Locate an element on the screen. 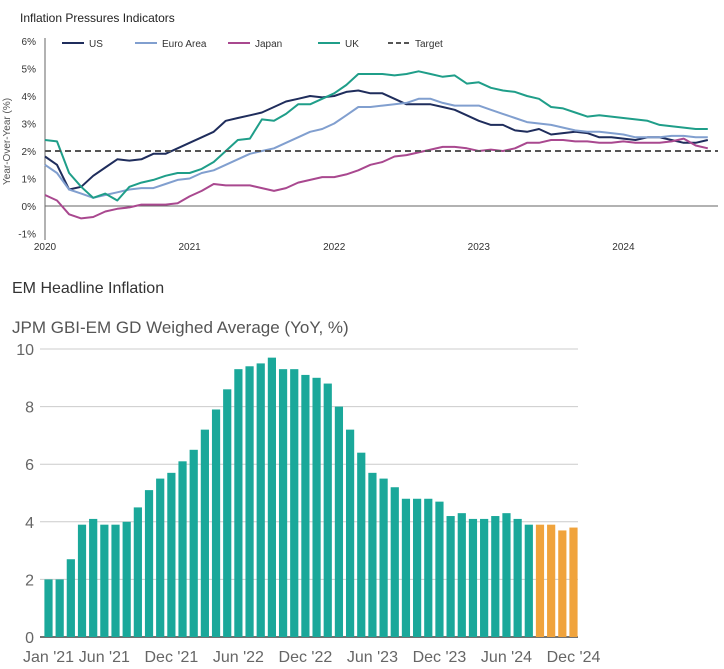 The image size is (724, 669). y-tick-label: 10 is located at coordinates (25, 350).